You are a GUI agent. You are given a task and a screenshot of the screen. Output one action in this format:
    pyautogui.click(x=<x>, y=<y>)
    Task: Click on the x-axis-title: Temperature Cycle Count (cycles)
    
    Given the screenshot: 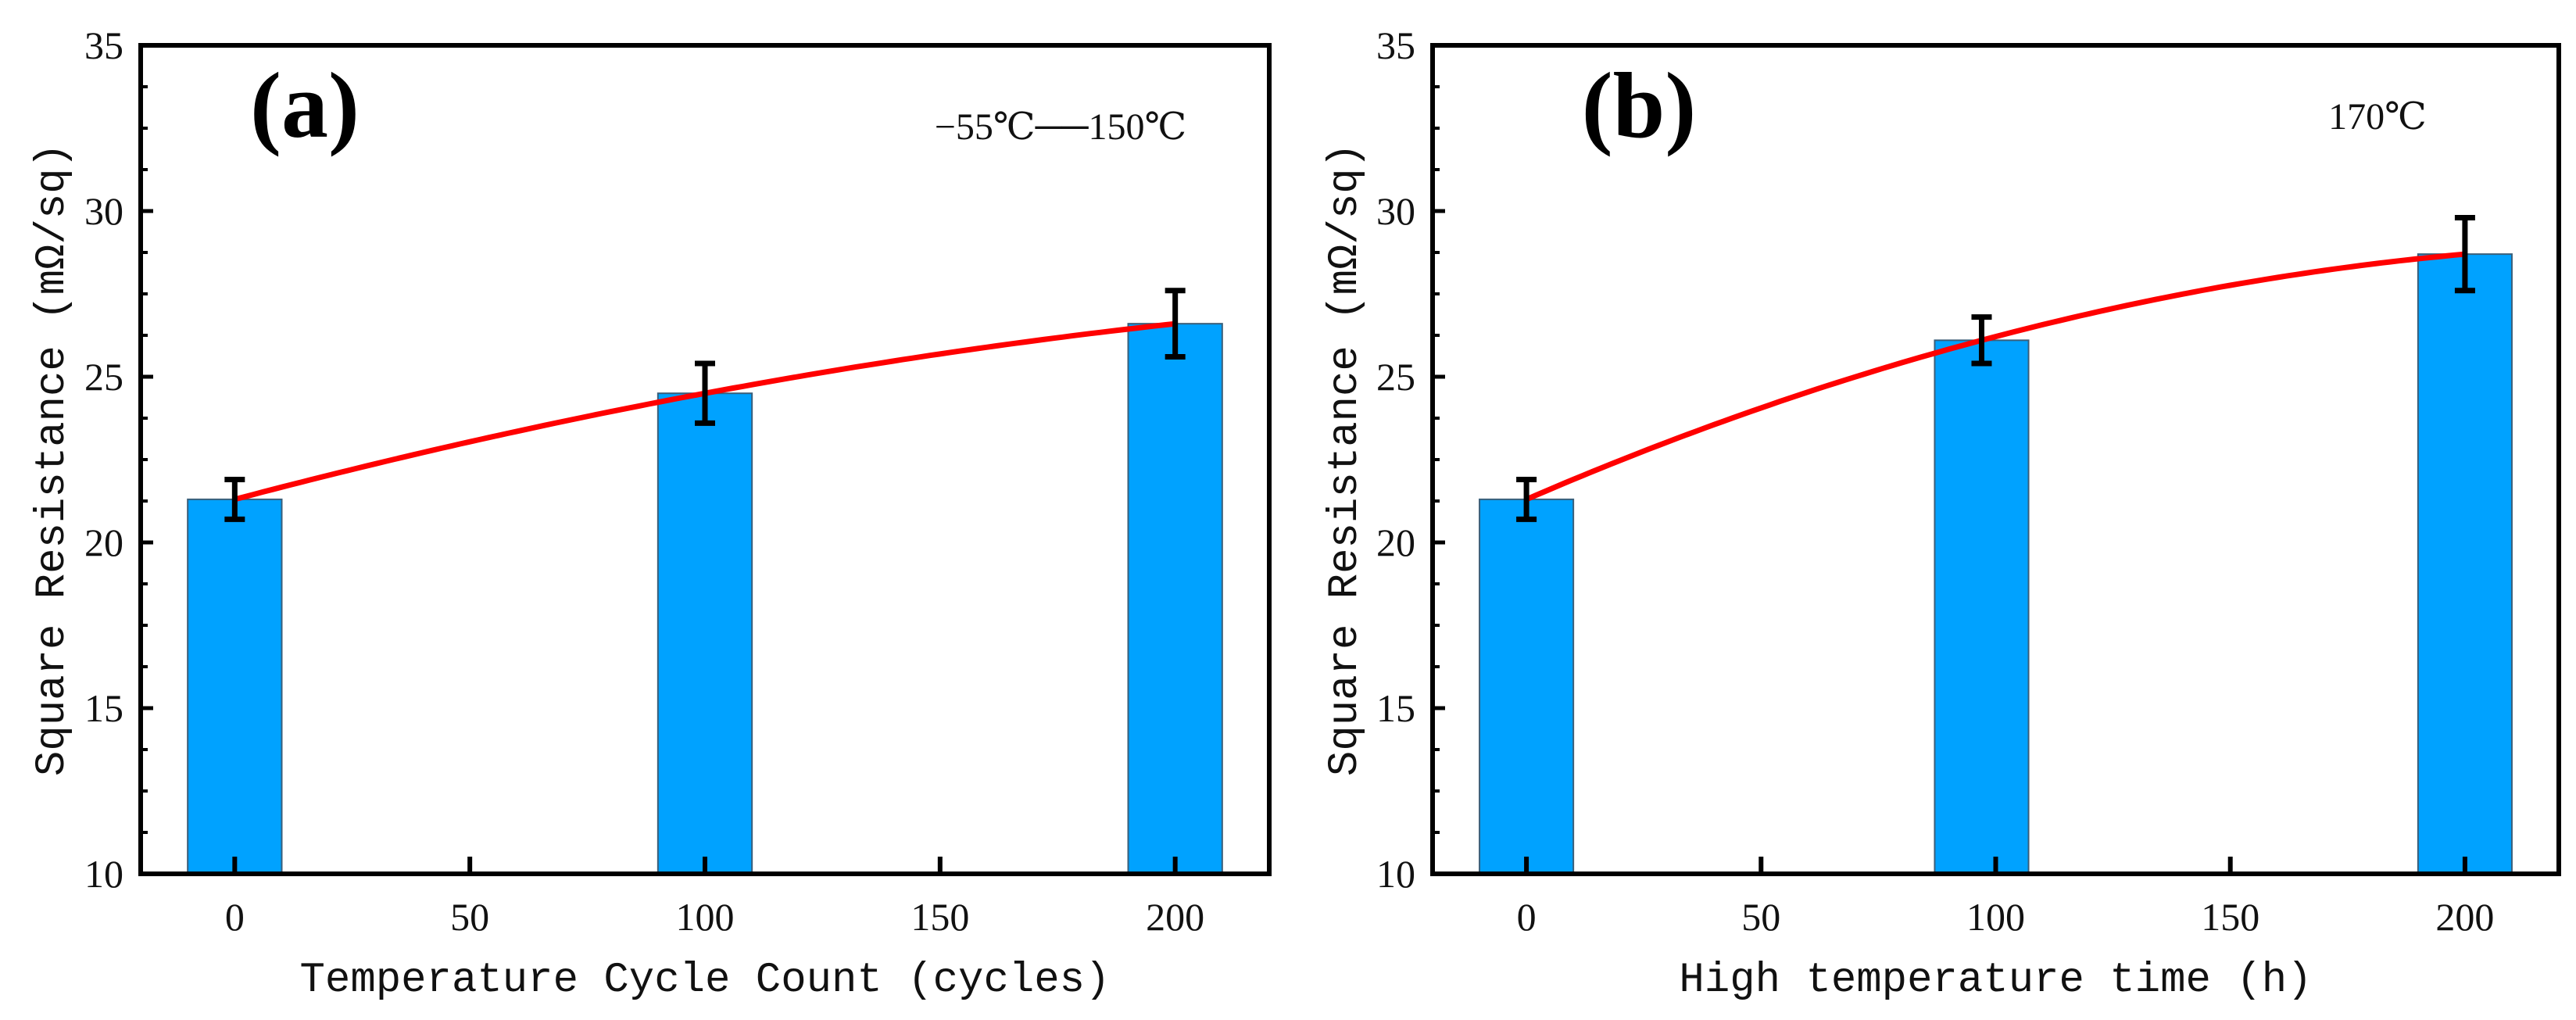 What is the action you would take?
    pyautogui.click(x=705, y=980)
    